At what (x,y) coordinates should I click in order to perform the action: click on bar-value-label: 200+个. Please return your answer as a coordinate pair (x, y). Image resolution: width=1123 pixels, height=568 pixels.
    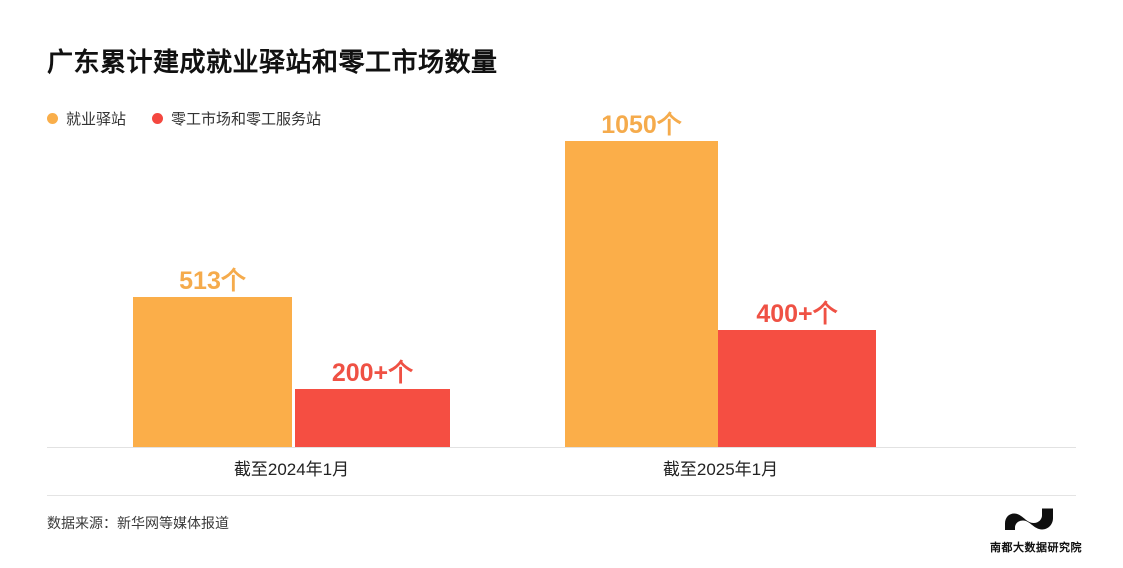
    Looking at the image, I should click on (372, 373).